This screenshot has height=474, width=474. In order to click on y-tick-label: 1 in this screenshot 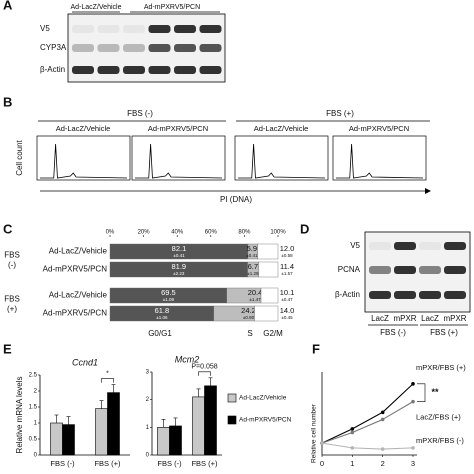, I will do `click(148, 428)`.